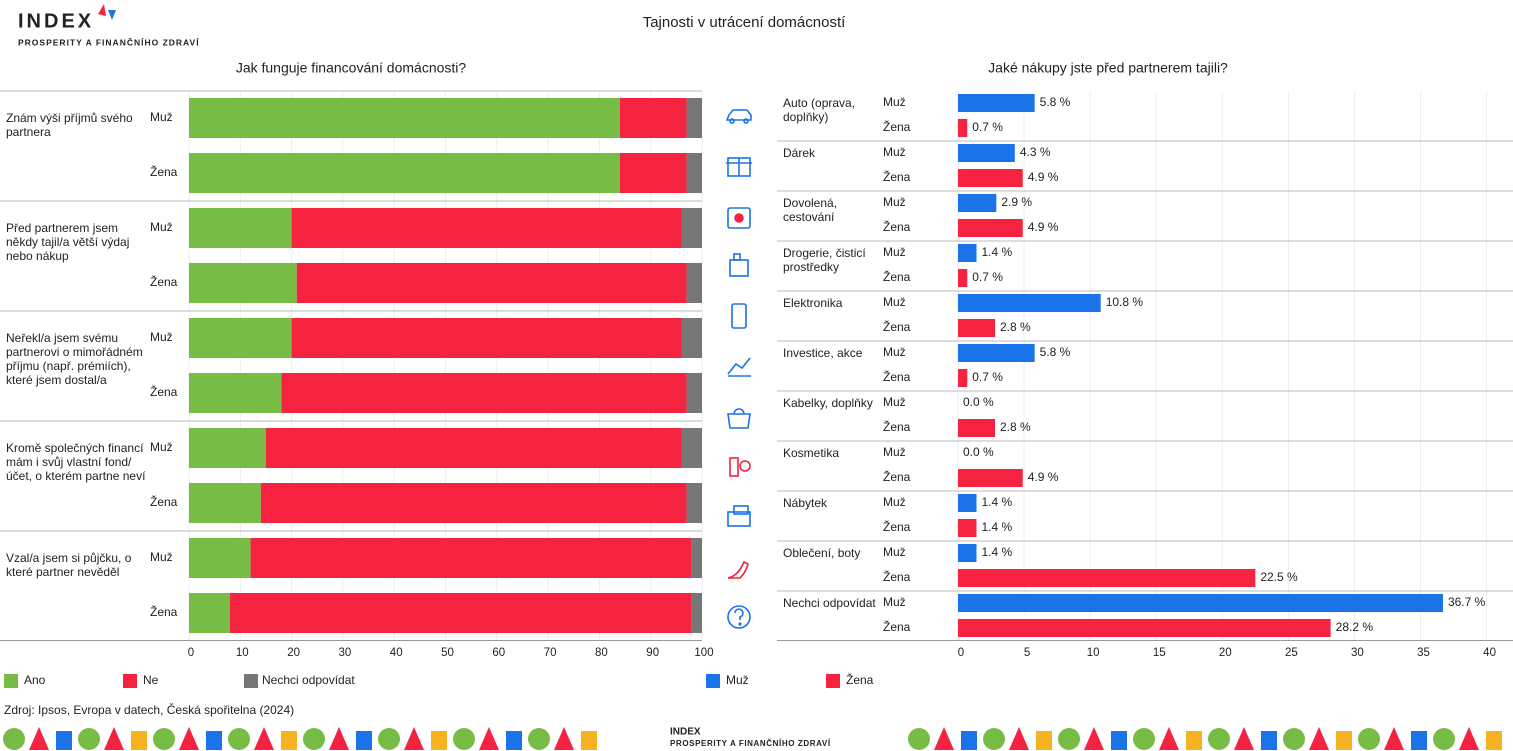 Image resolution: width=1513 pixels, height=751 pixels. What do you see at coordinates (997, 502) in the screenshot?
I see `value-label: 1.4 %` at bounding box center [997, 502].